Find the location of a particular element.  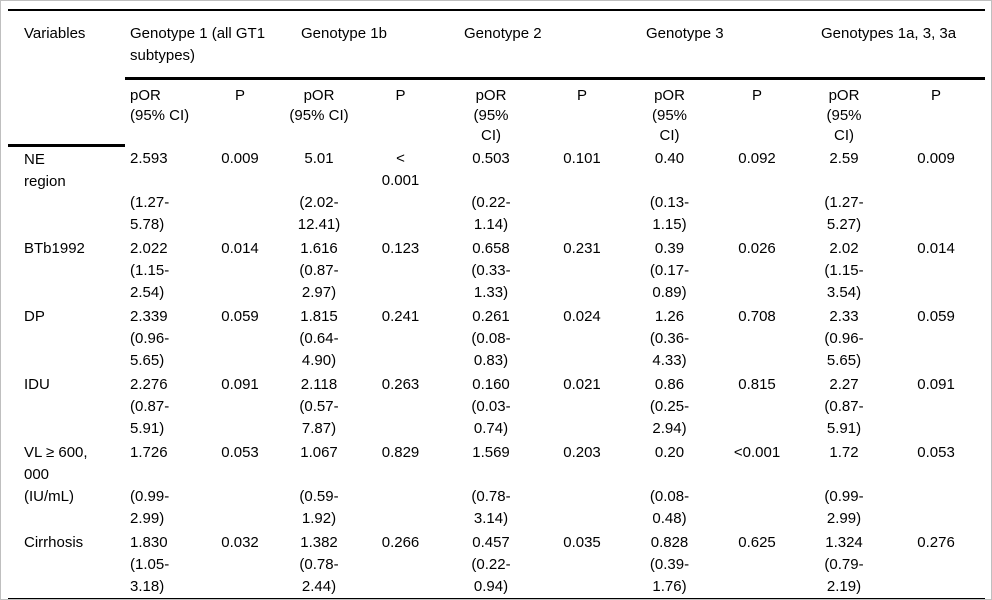

variable-cell: DP is located at coordinates (34, 316).